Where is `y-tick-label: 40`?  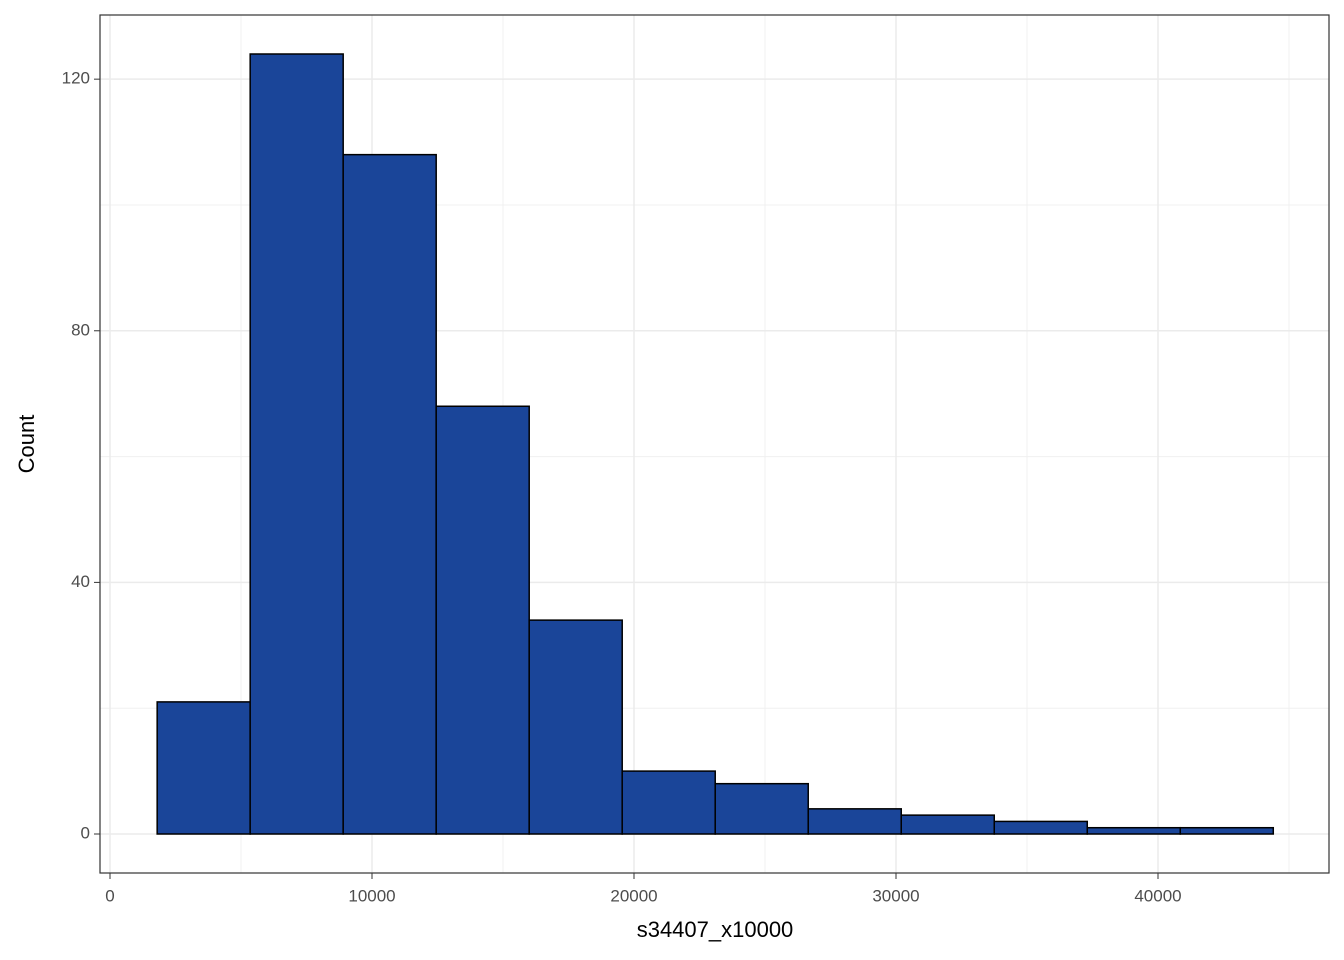 y-tick-label: 40 is located at coordinates (80, 581).